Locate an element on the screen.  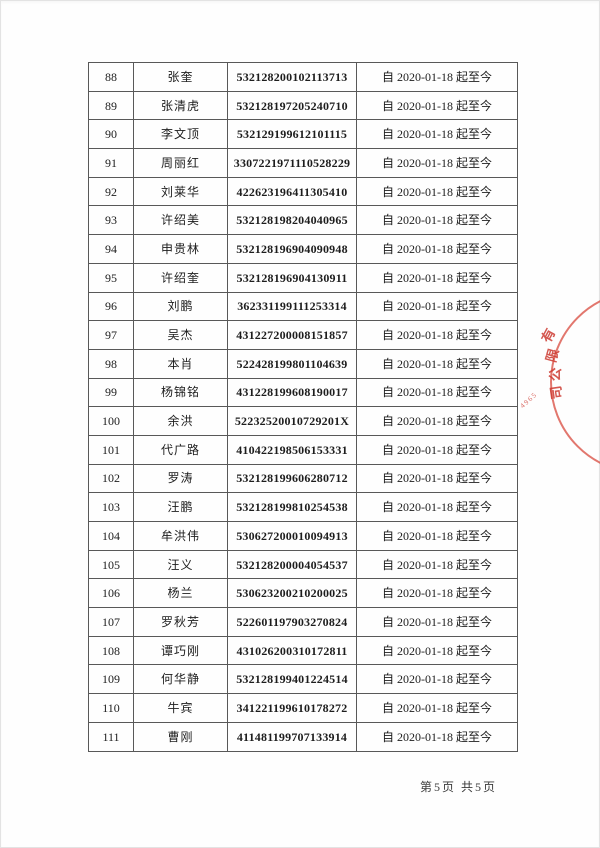
row-index: 97 is located at coordinates (111, 335).